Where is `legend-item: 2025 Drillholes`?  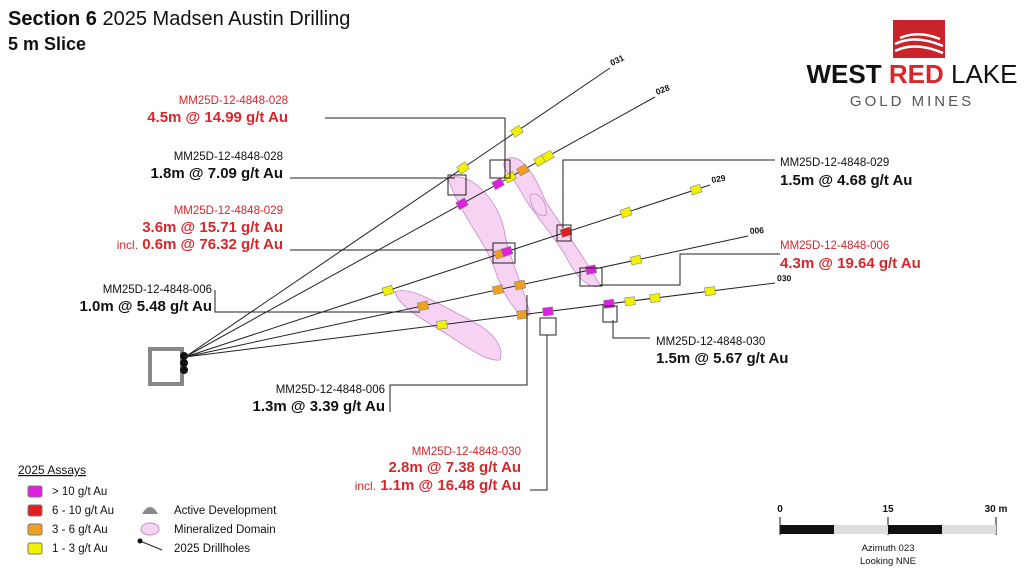 legend-item: 2025 Drillholes is located at coordinates (212, 549).